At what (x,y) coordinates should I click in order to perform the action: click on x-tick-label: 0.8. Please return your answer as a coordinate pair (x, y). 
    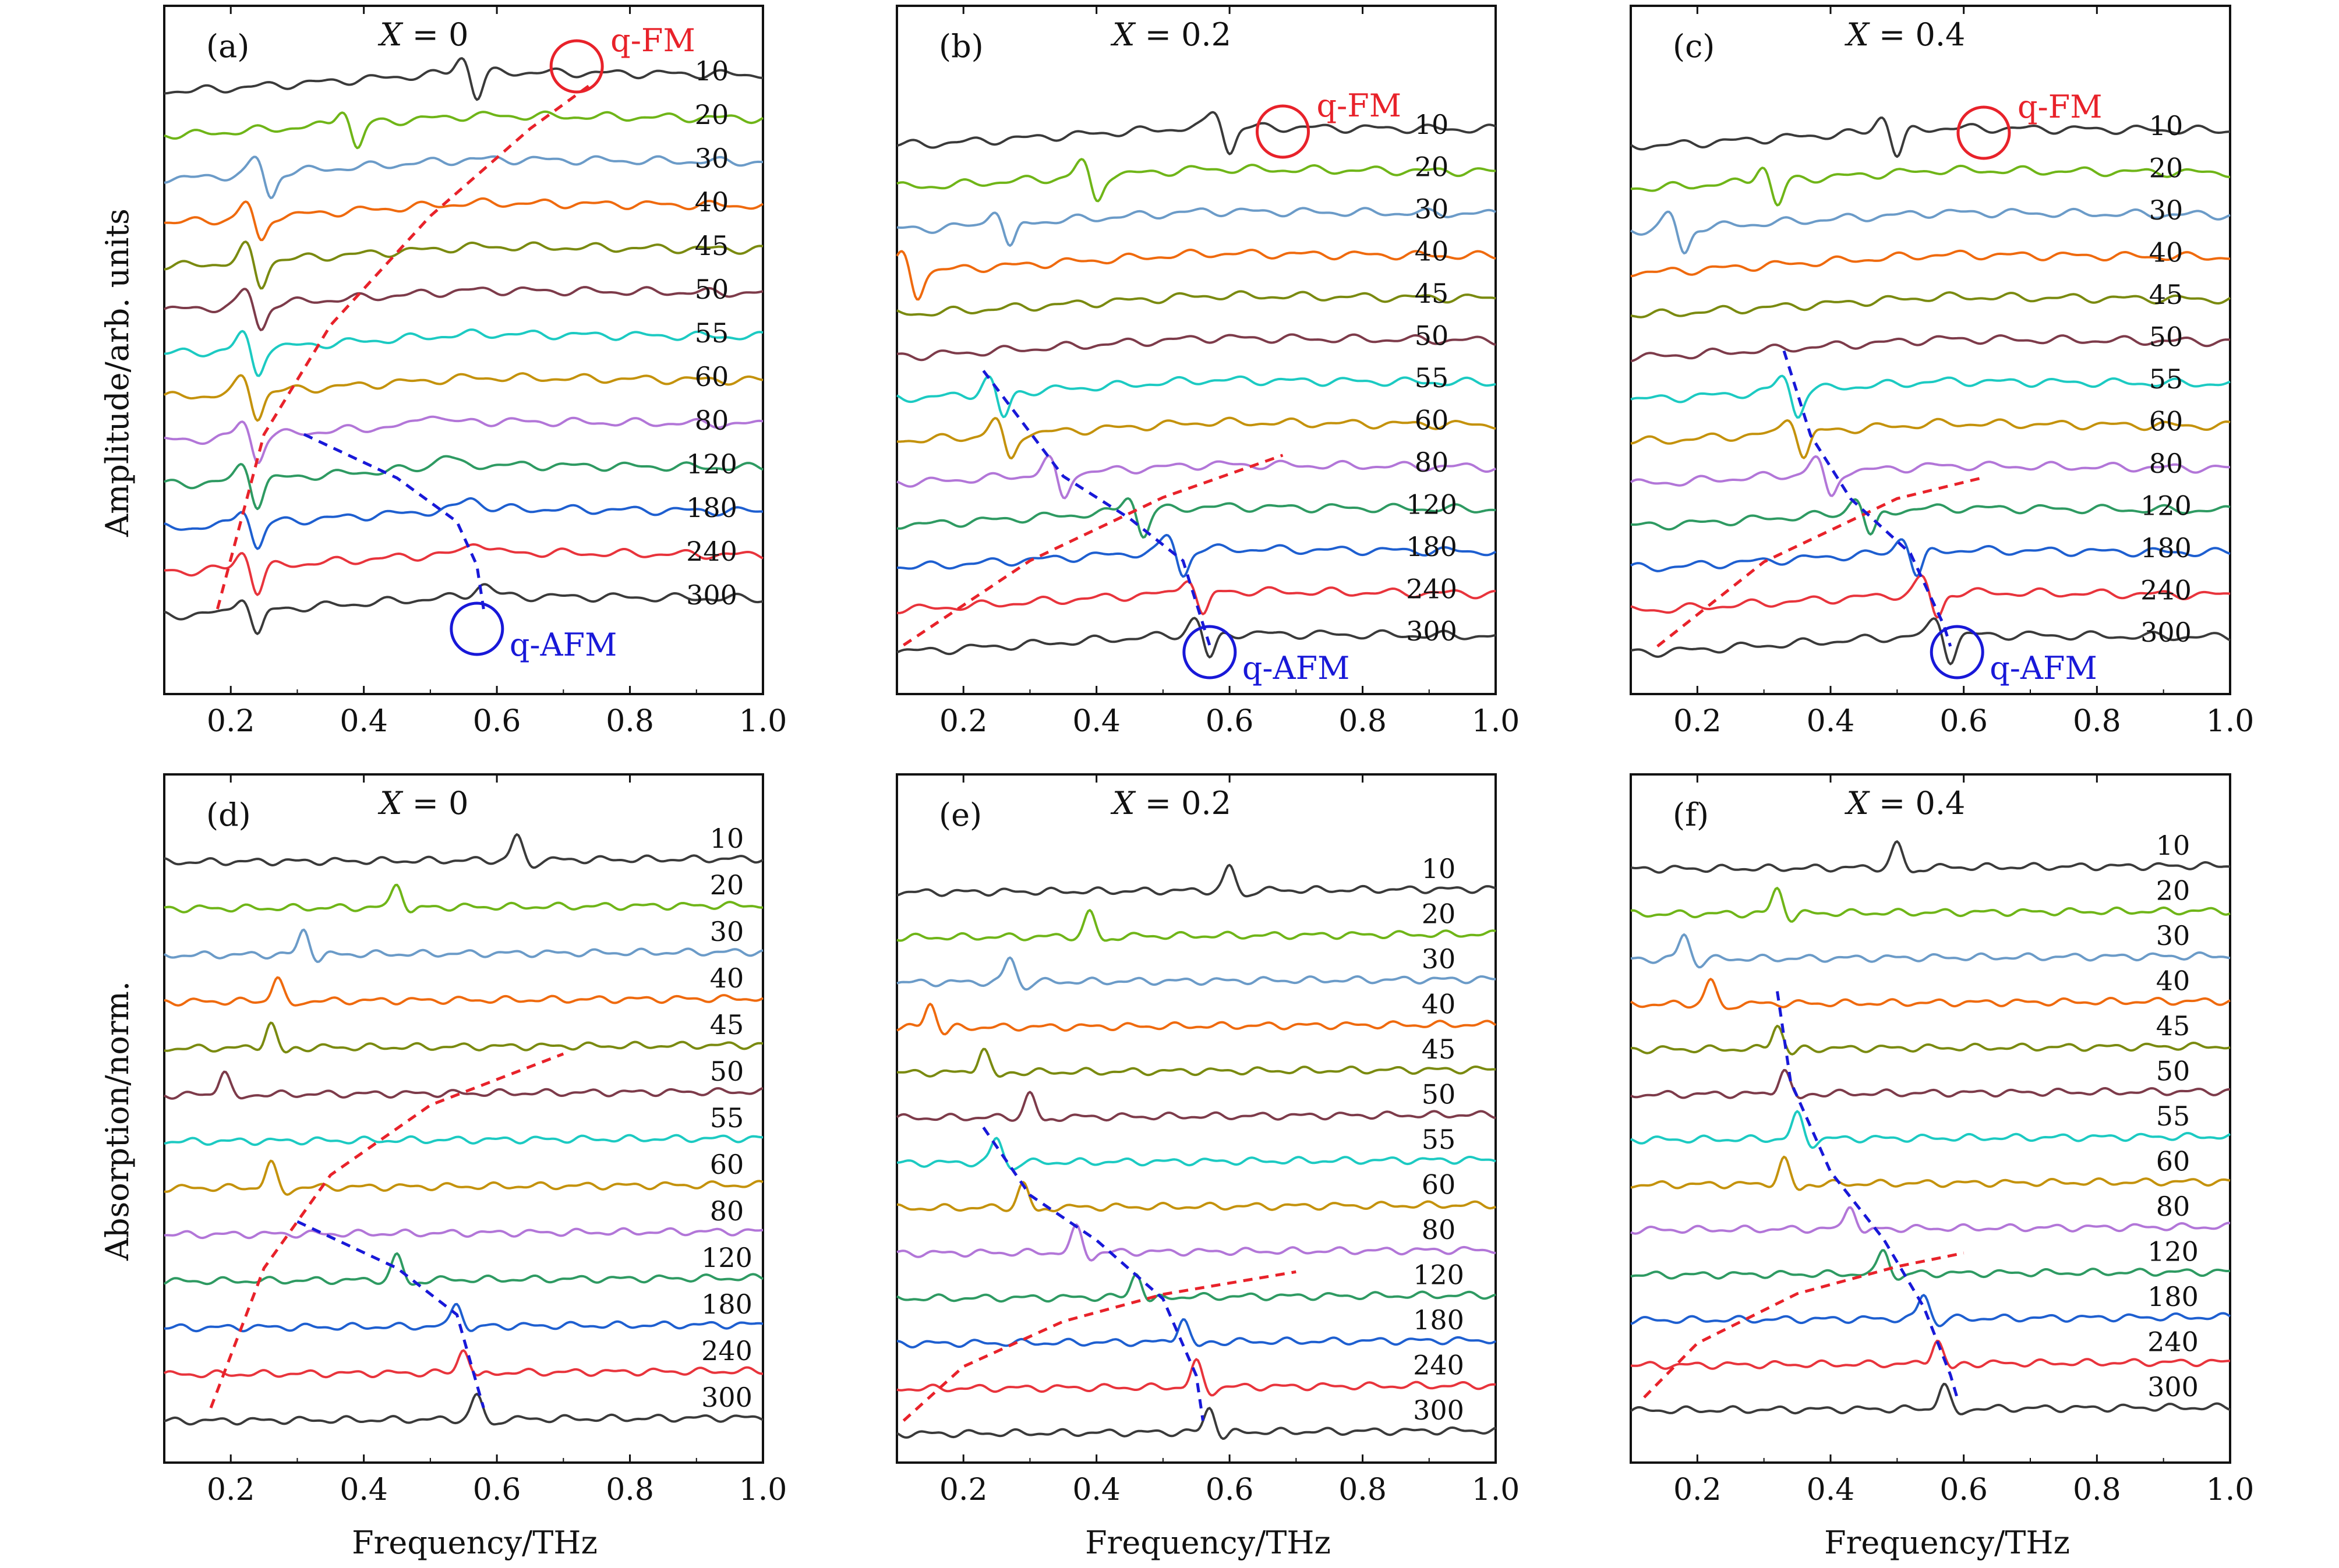
    Looking at the image, I should click on (2097, 722).